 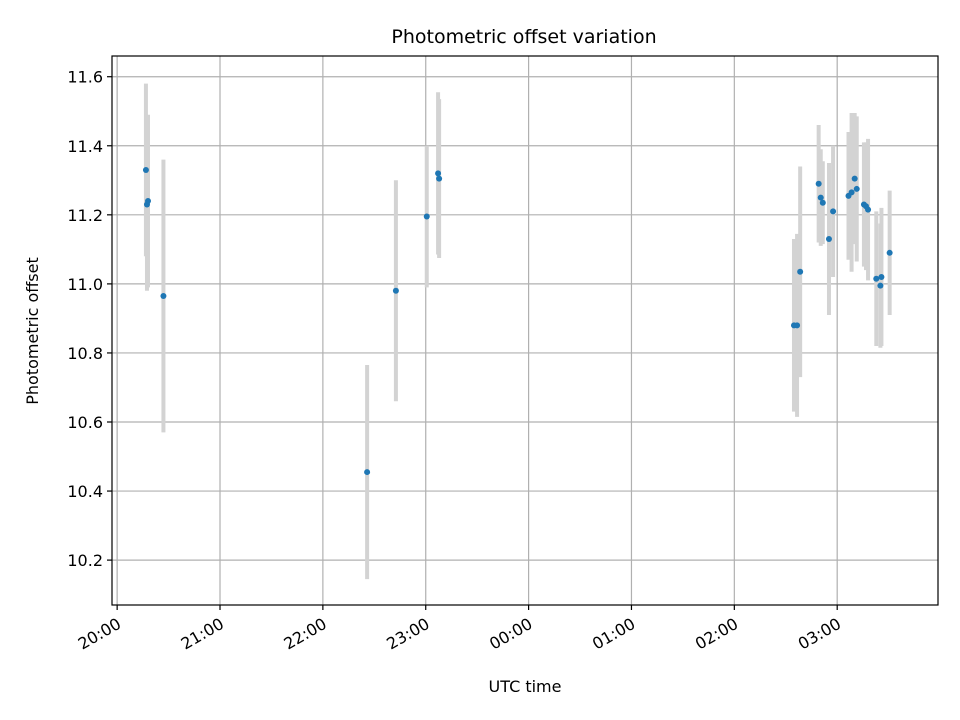 I want to click on x-axis-label: UTC time, so click(x=525, y=686).